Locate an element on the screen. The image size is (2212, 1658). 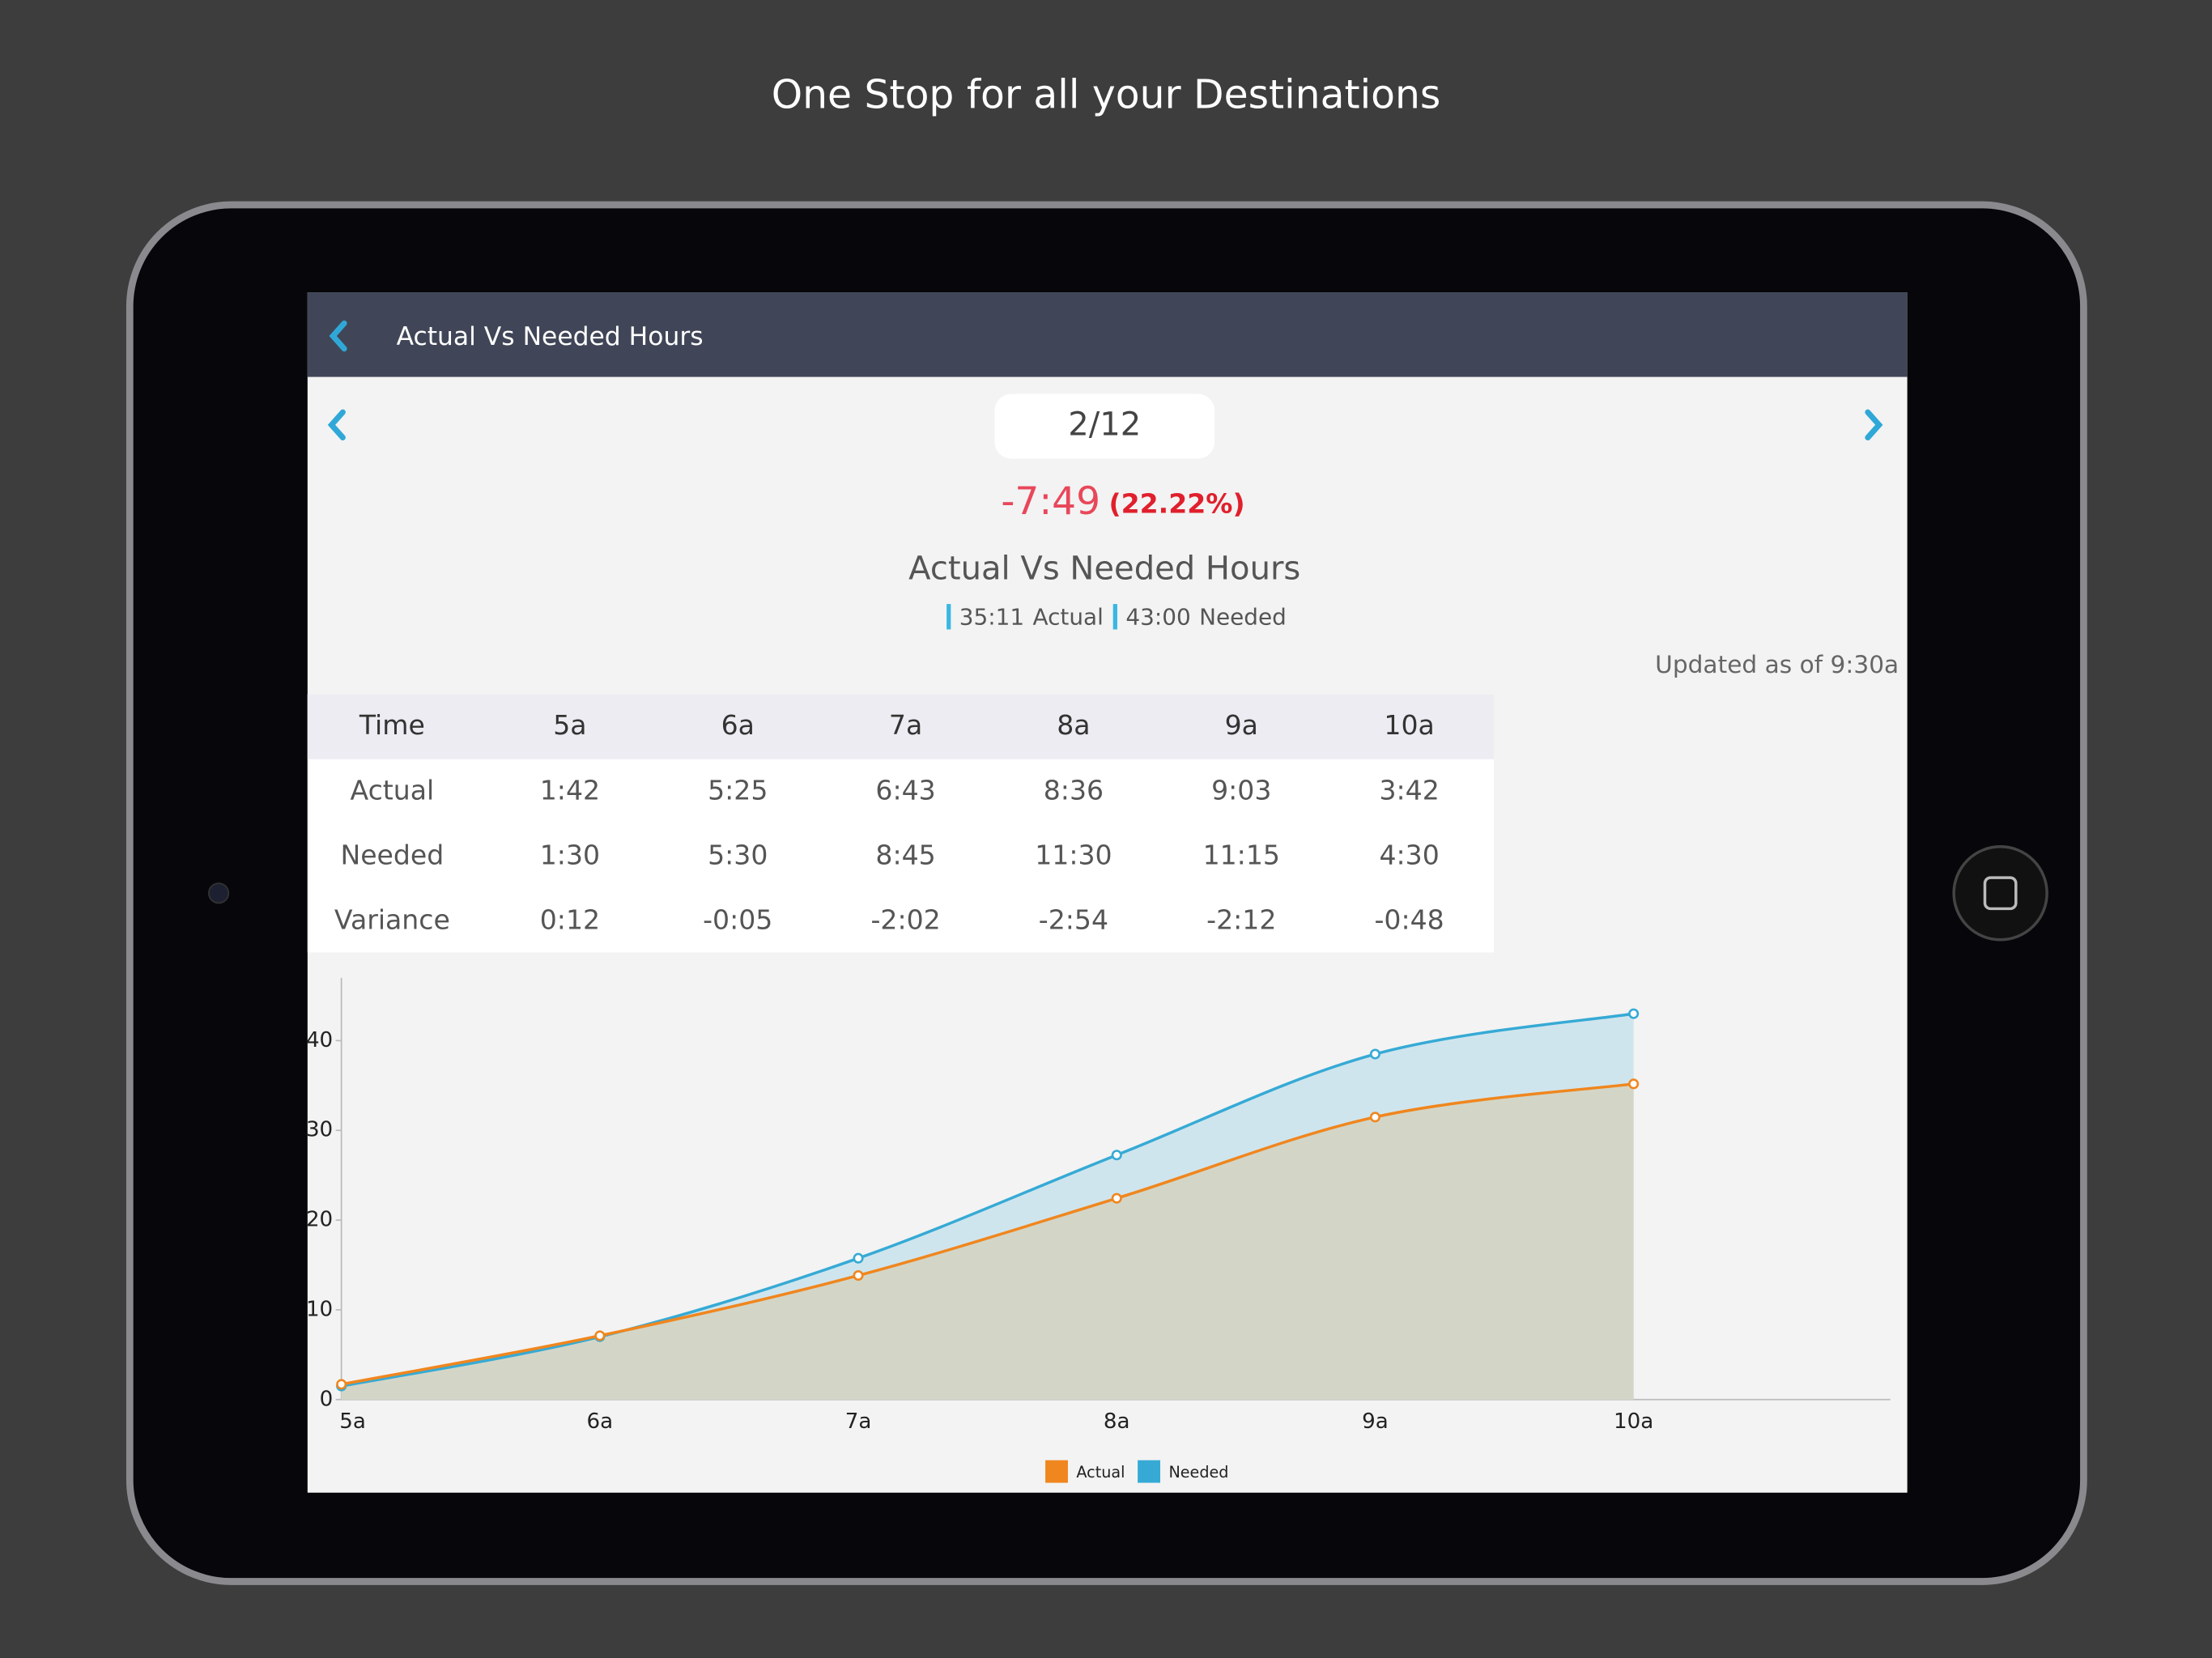
table-cell: 6:43 is located at coordinates (905, 790).